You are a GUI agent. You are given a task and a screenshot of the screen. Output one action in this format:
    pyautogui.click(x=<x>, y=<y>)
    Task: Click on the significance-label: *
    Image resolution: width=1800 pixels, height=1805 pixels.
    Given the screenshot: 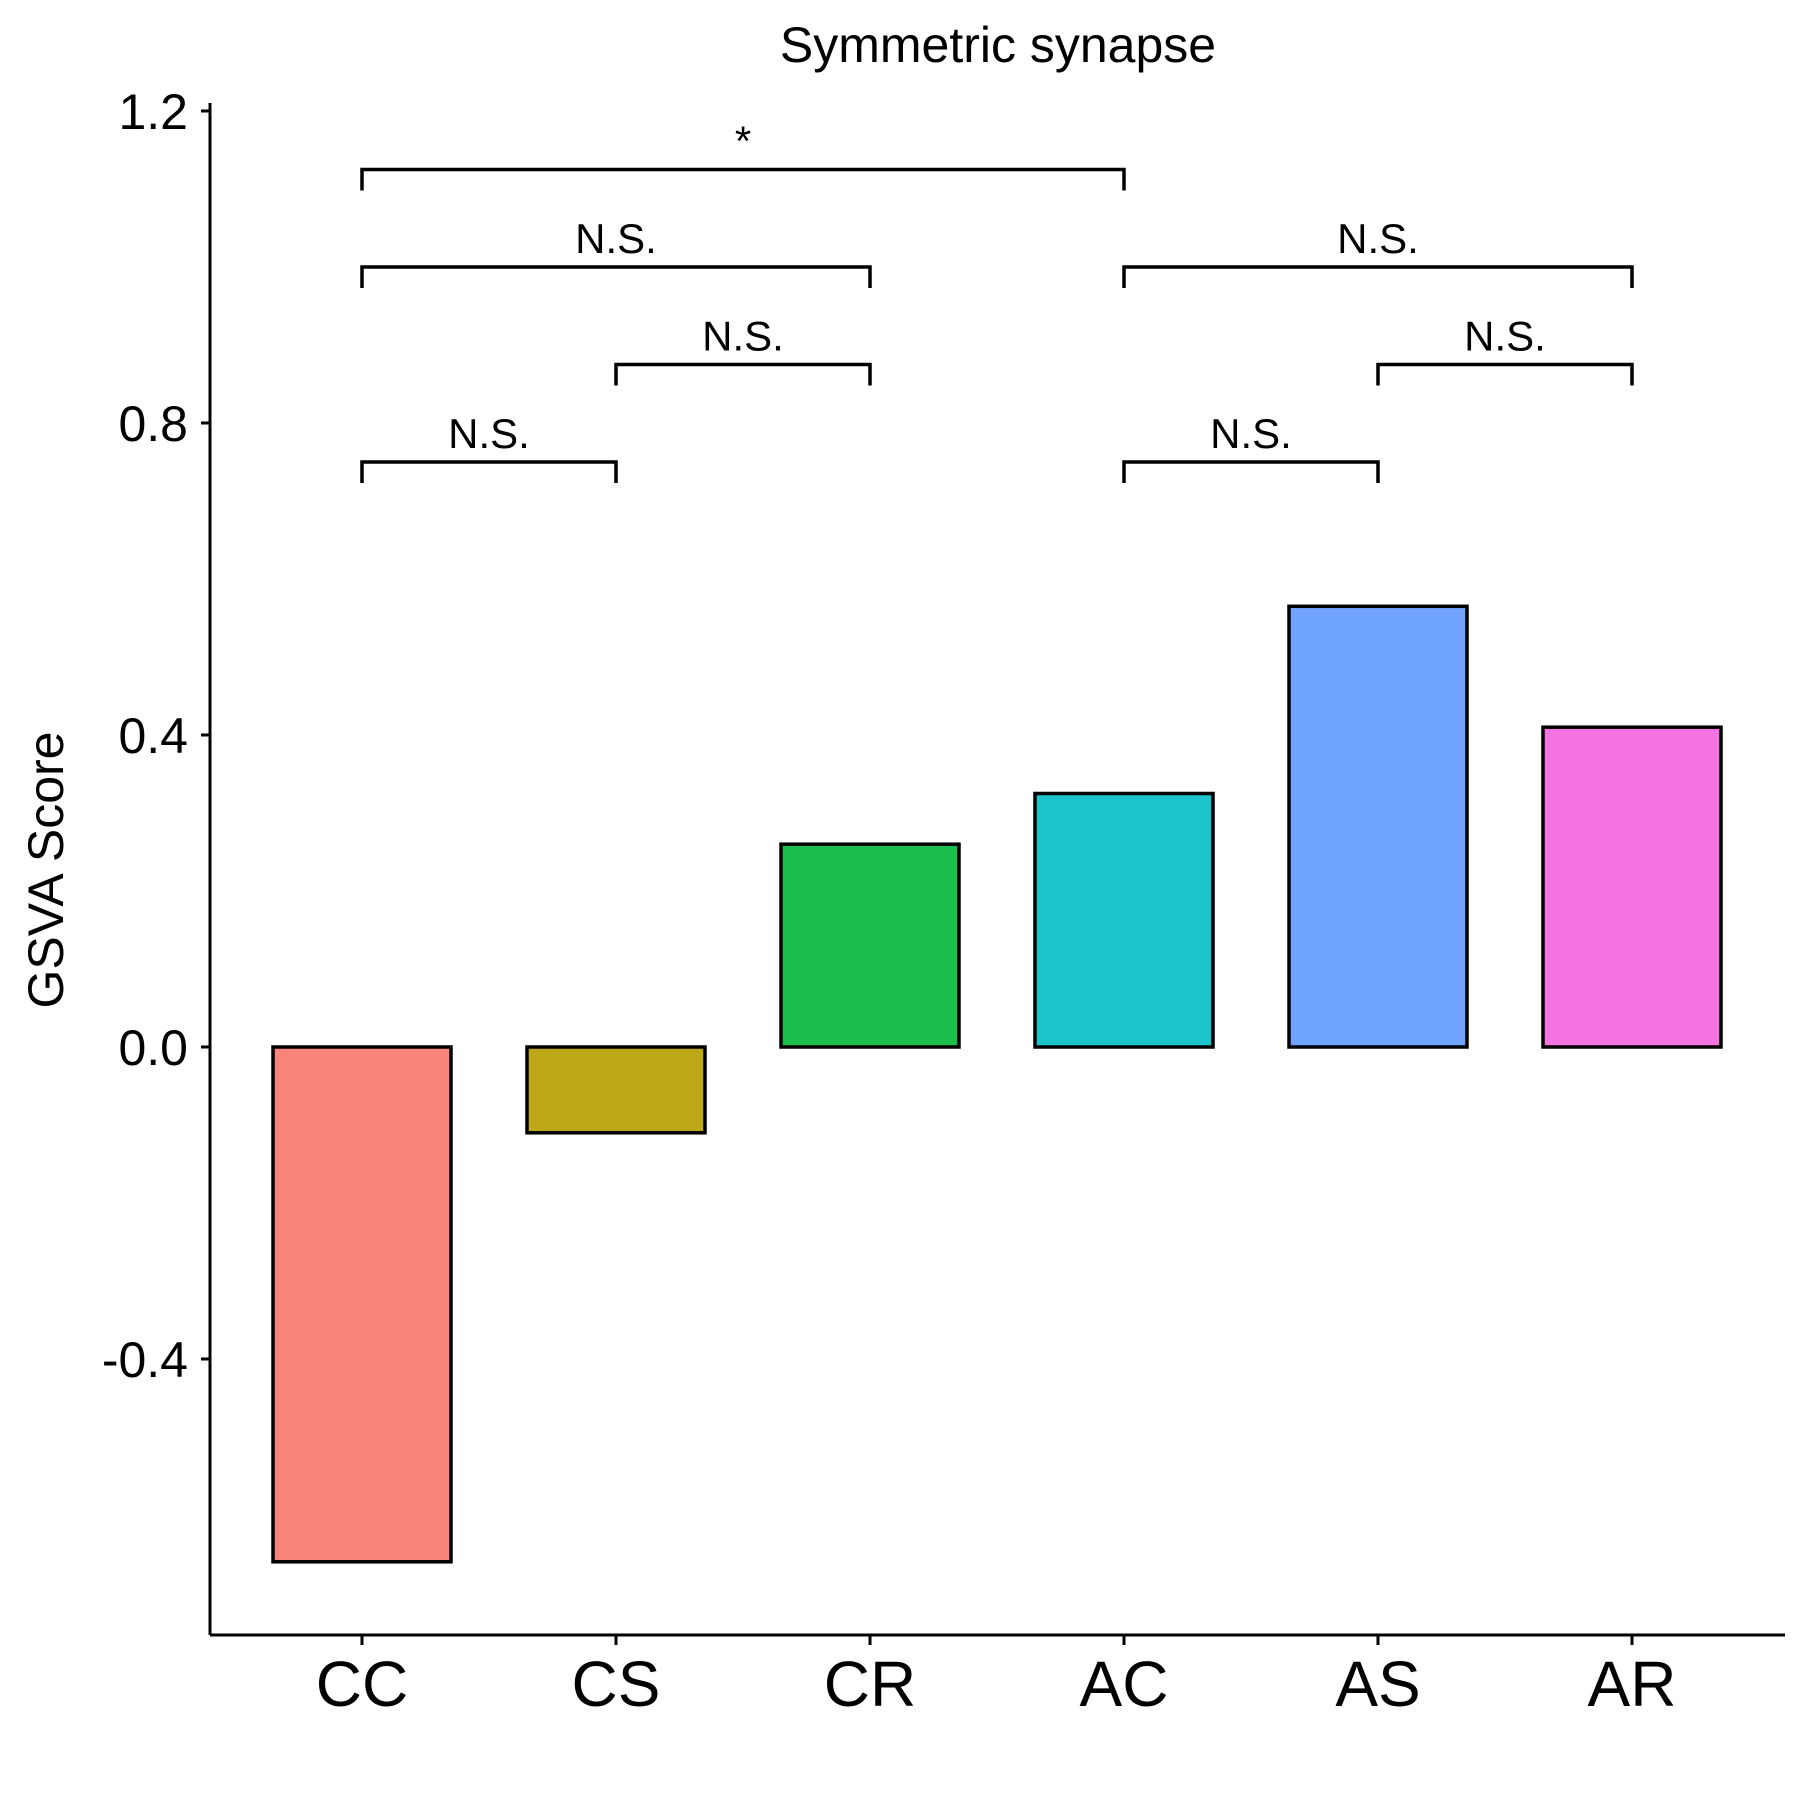 What is the action you would take?
    pyautogui.click(x=743, y=141)
    